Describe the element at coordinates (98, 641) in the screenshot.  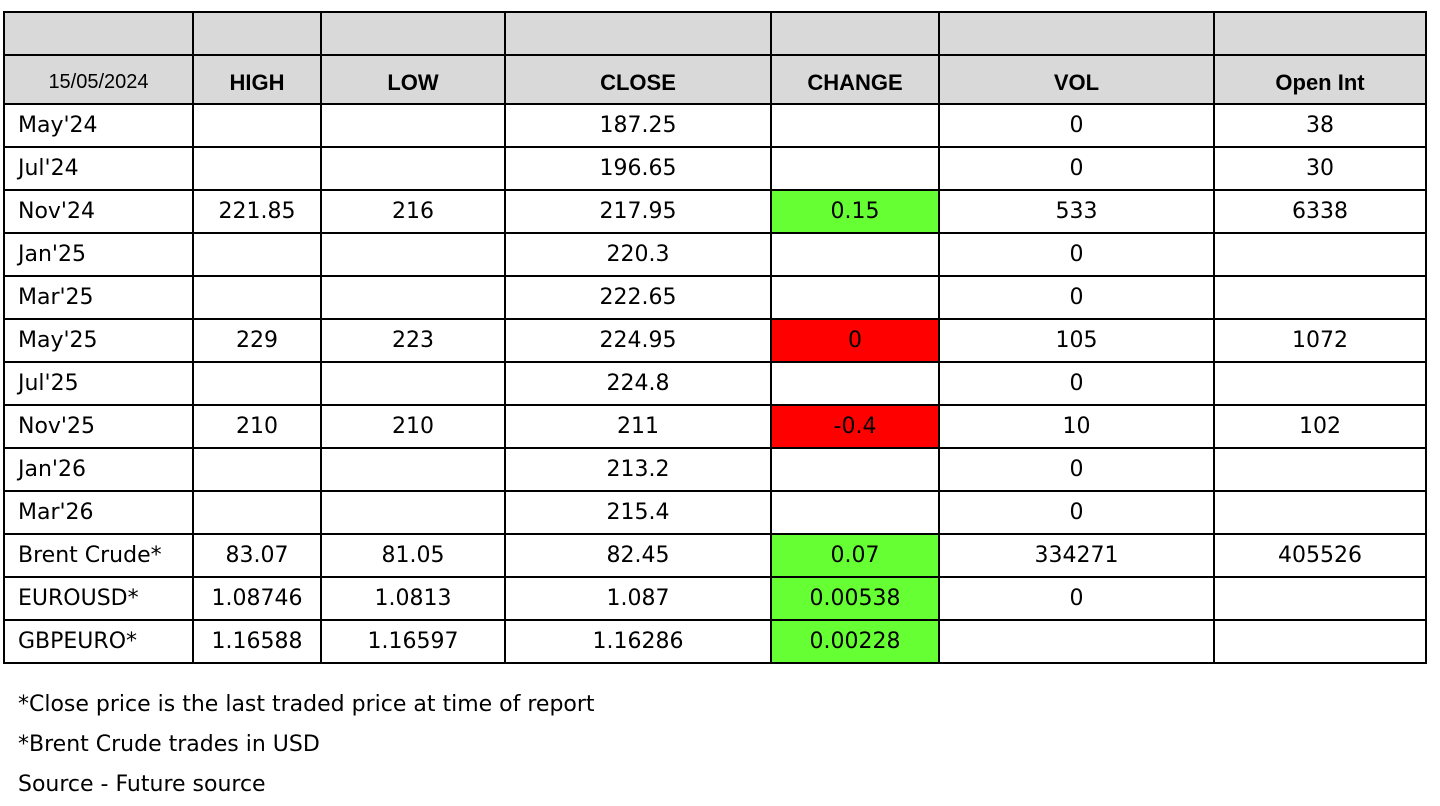
I see `contract-name: GBPEURO*` at that location.